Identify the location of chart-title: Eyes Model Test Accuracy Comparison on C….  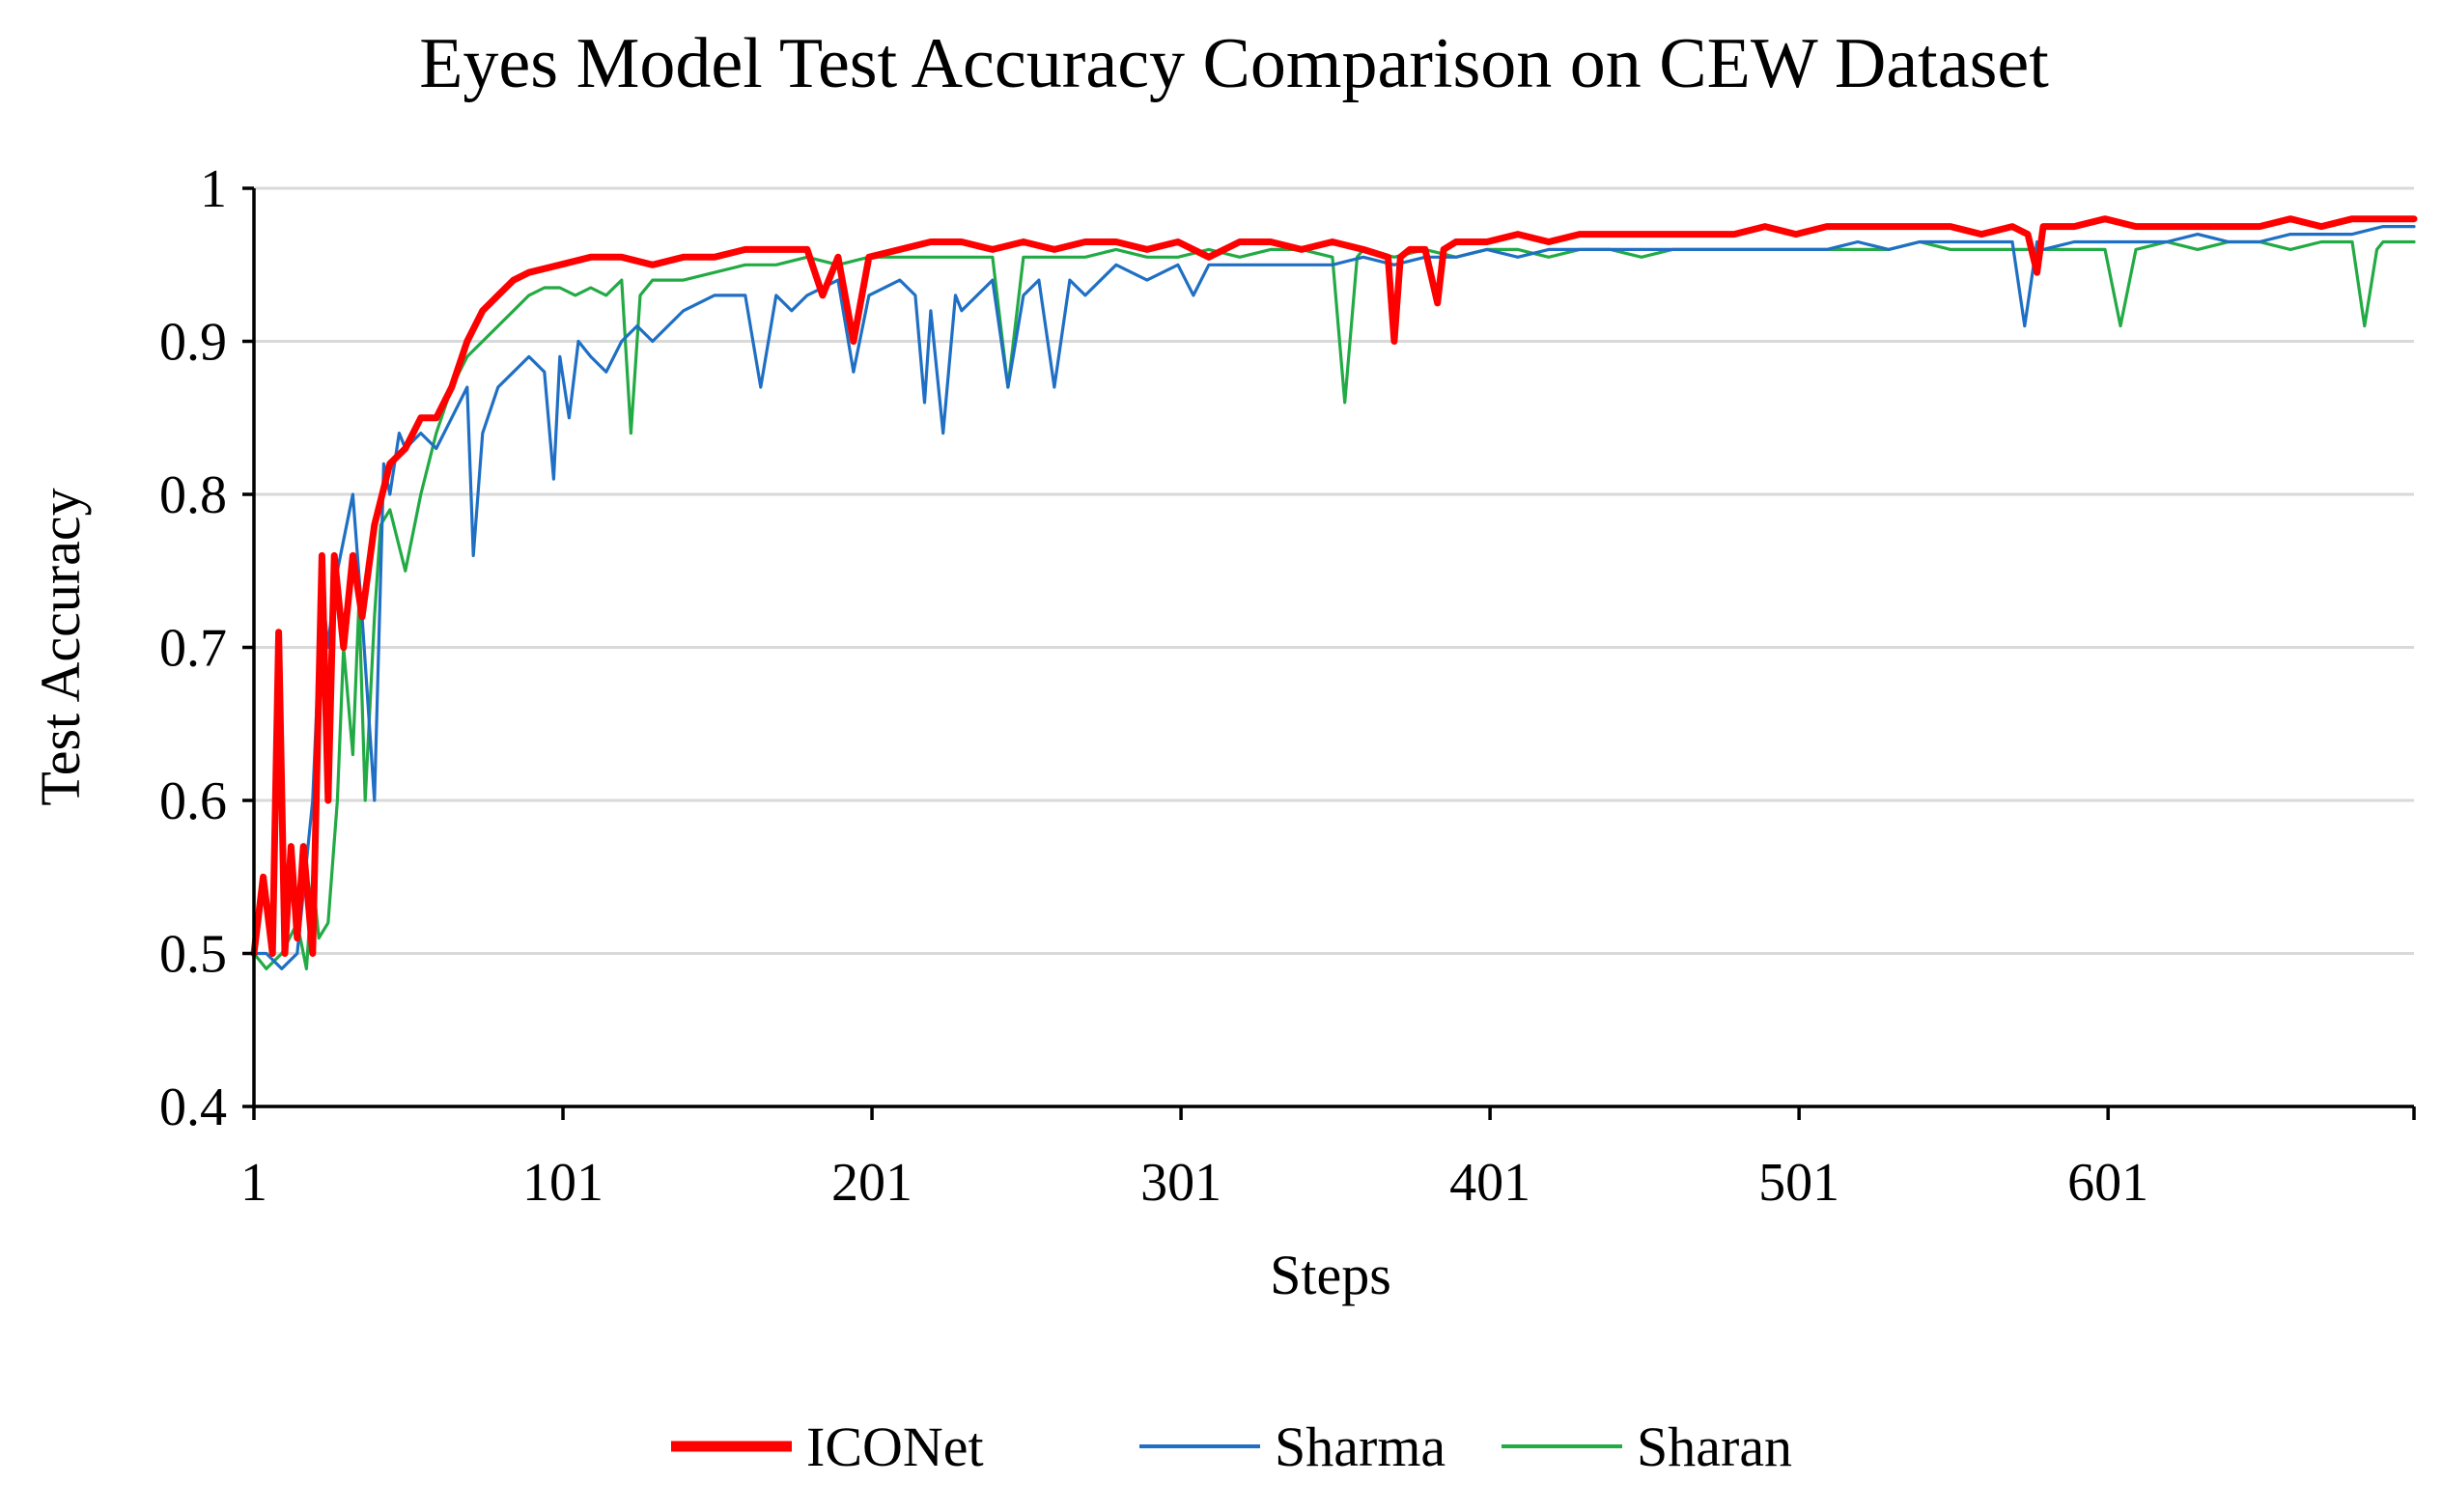
(1234, 64).